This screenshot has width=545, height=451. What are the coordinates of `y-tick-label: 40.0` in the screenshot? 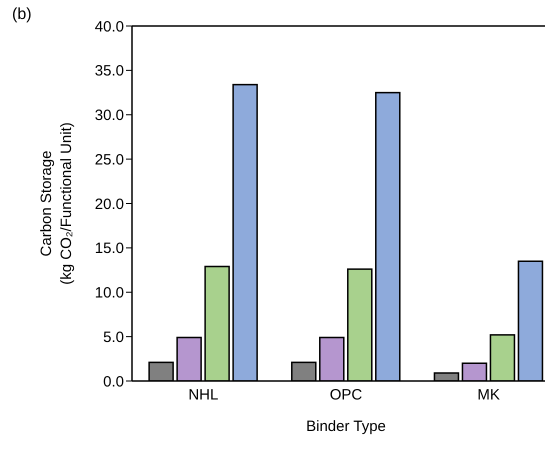 It's located at (109, 27).